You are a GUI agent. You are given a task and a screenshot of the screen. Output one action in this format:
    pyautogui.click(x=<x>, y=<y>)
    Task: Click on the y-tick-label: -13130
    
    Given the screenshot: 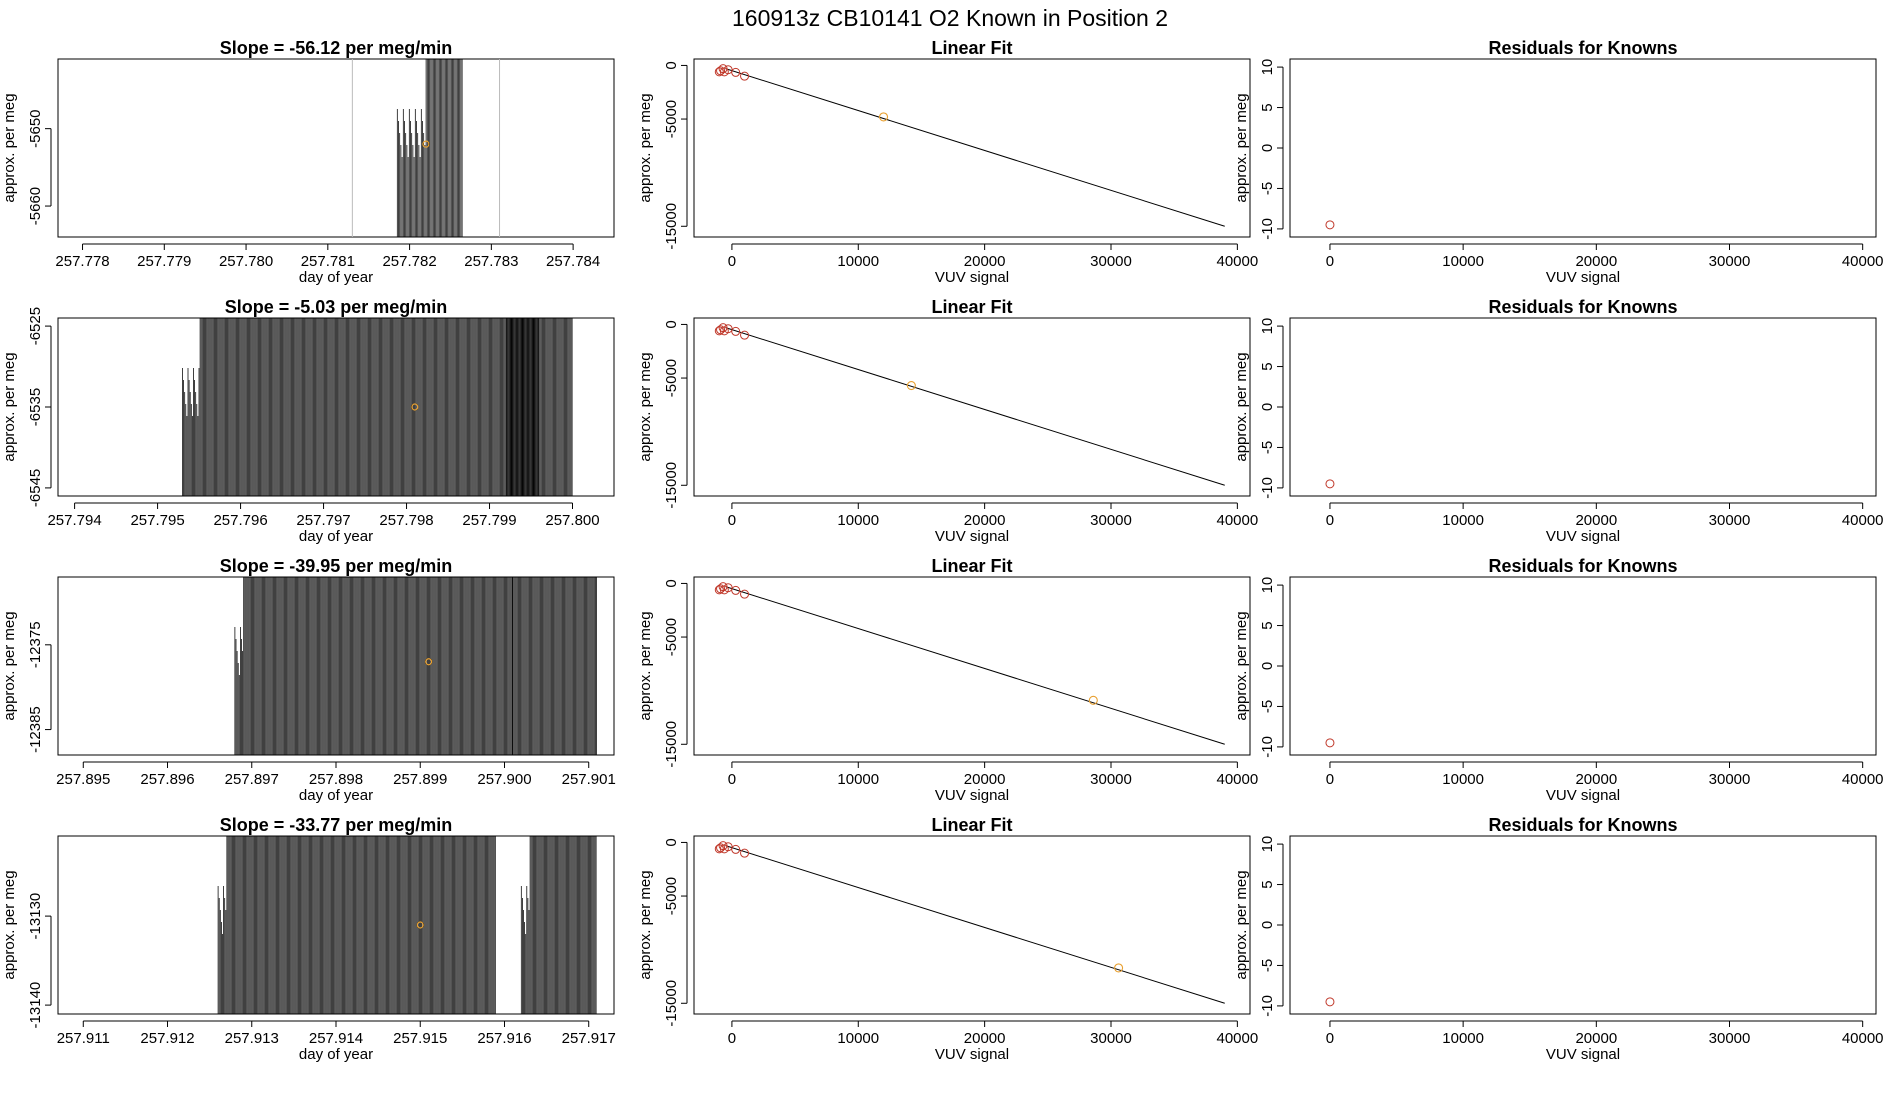 What is the action you would take?
    pyautogui.click(x=35, y=916)
    